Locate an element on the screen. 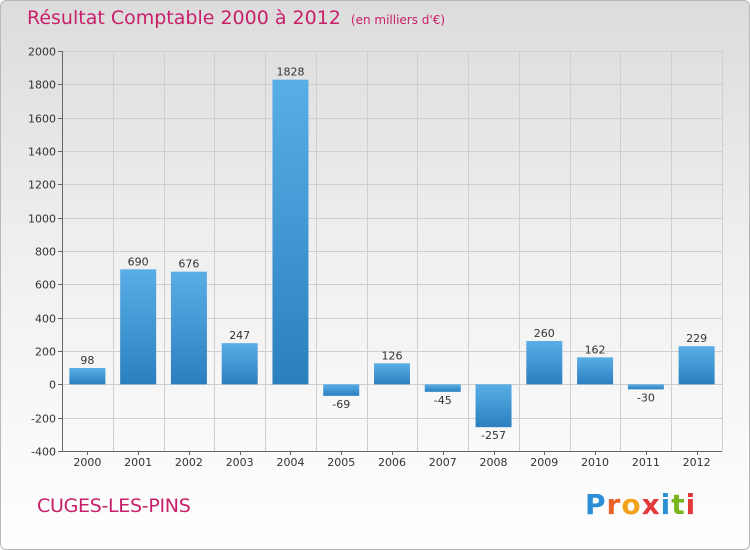 The width and height of the screenshot is (750, 550). bar-2003 is located at coordinates (239, 364).